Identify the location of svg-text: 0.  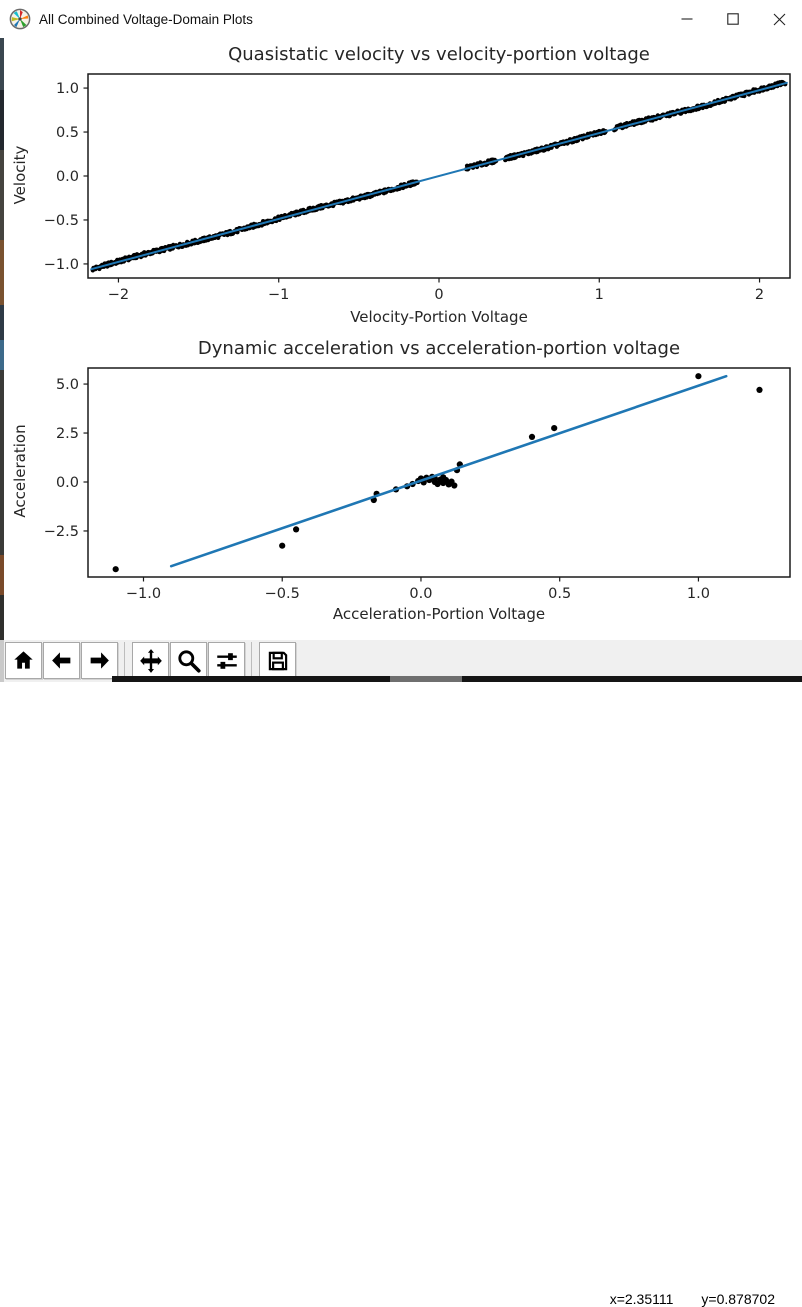
(438, 295).